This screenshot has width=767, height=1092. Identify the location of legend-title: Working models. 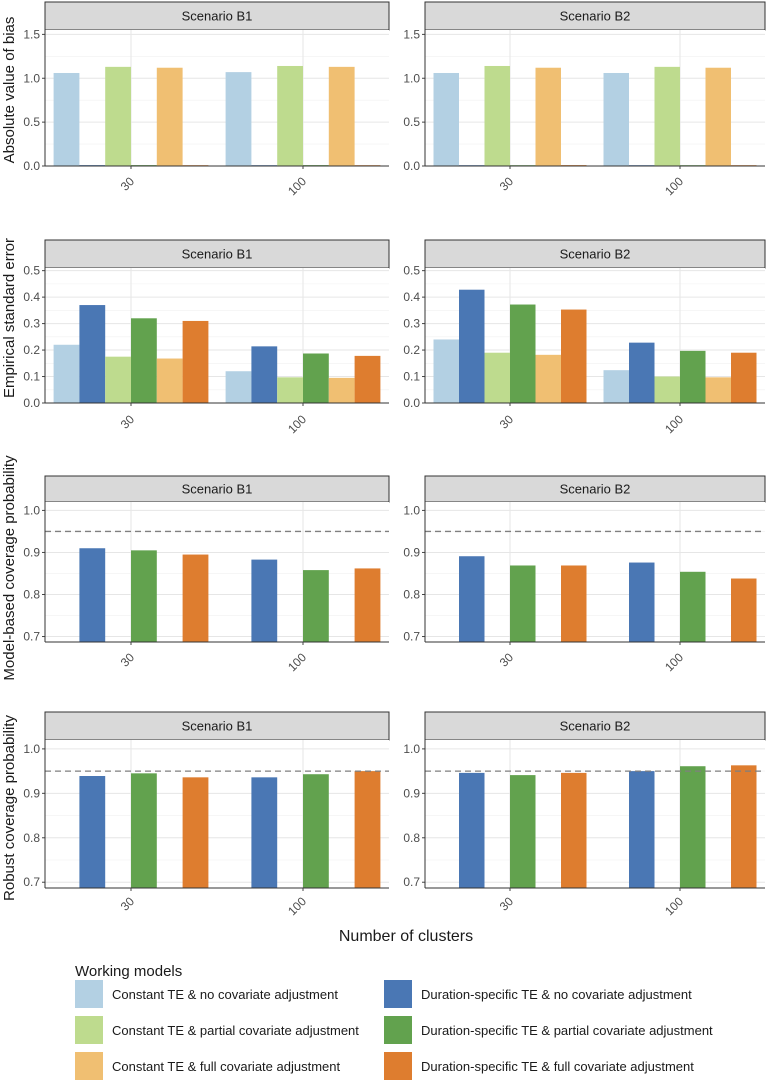
(128, 971).